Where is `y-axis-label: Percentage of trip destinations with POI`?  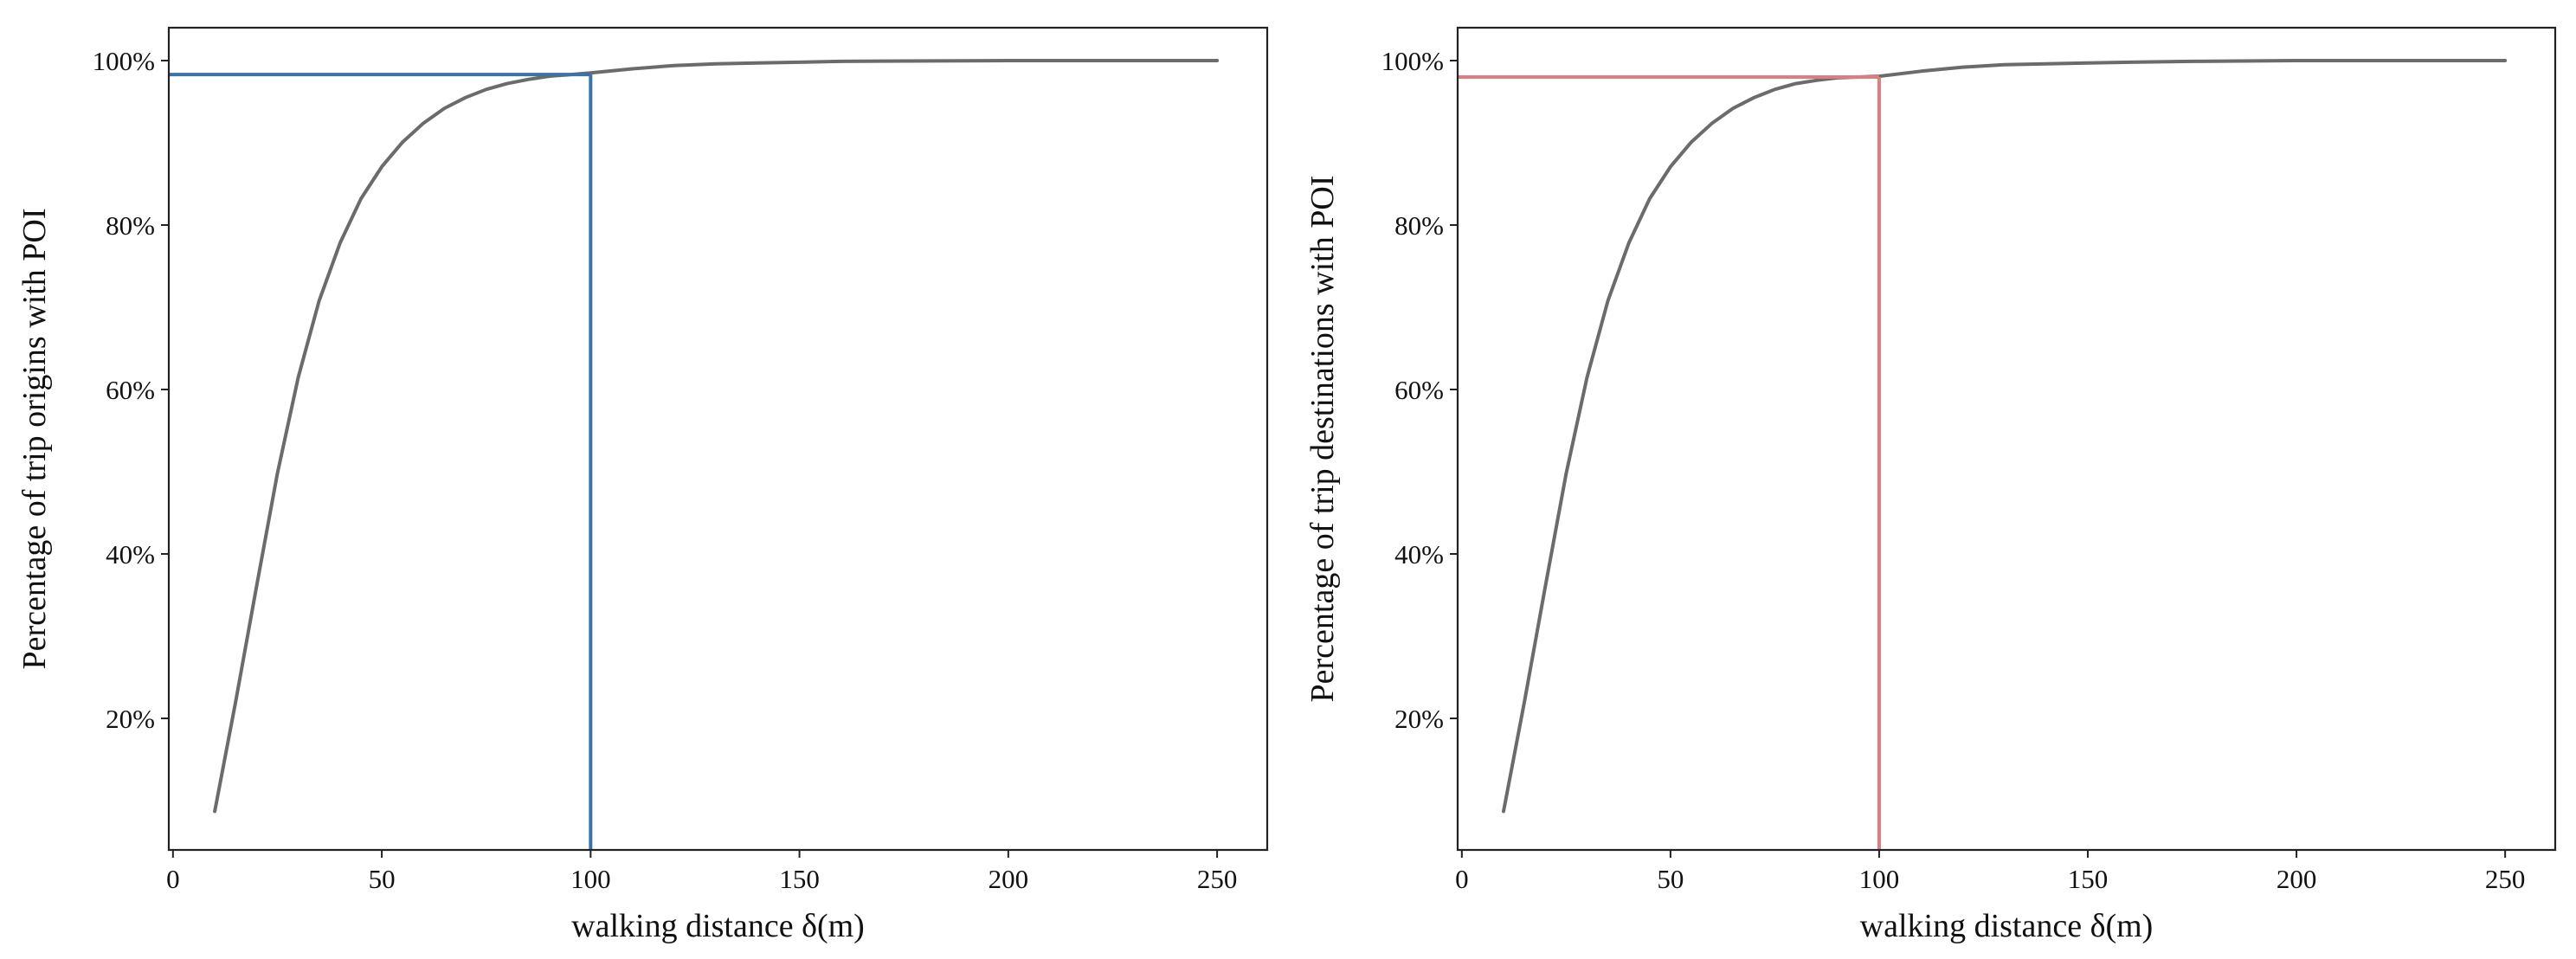
y-axis-label: Percentage of trip destinations with POI is located at coordinates (1322, 439).